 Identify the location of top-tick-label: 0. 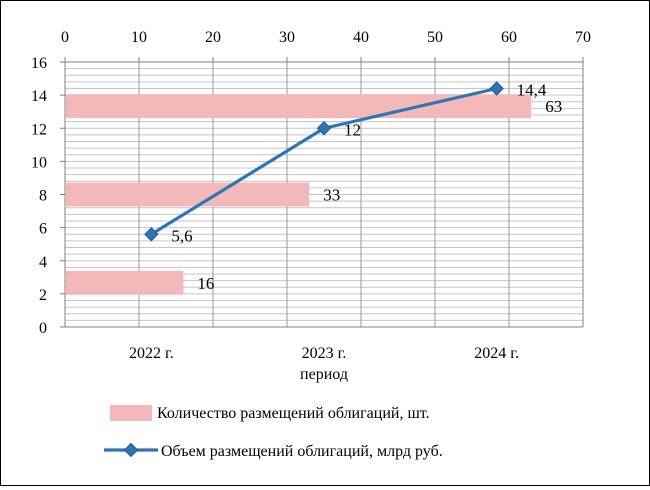
(65, 37).